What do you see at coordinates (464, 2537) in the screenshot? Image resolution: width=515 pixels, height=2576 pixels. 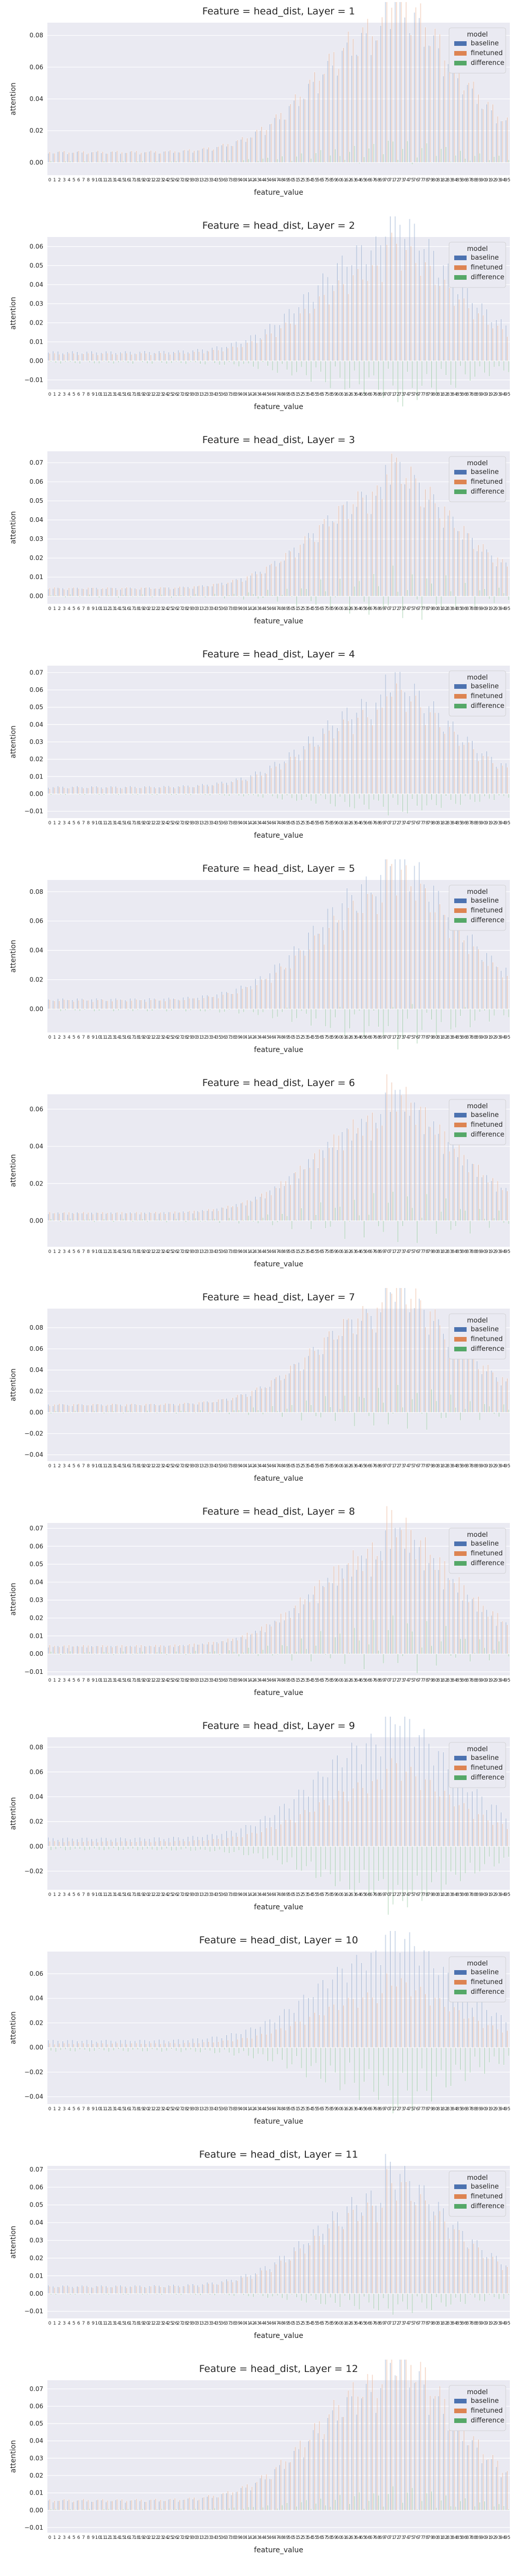 I see `x-tick-label: 86` at bounding box center [464, 2537].